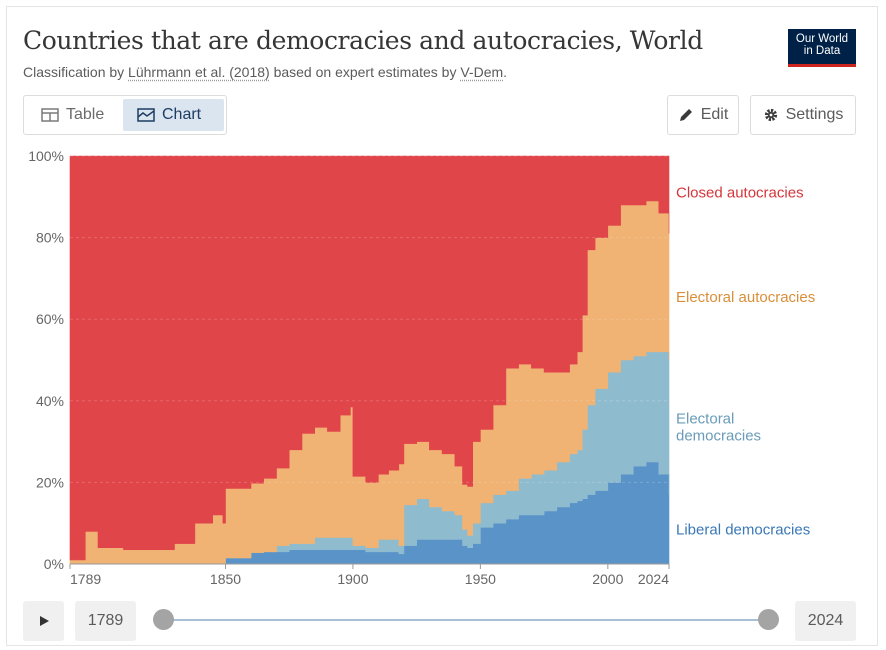 This screenshot has height=650, width=886. I want to click on y-tick-label: 0%, so click(54, 564).